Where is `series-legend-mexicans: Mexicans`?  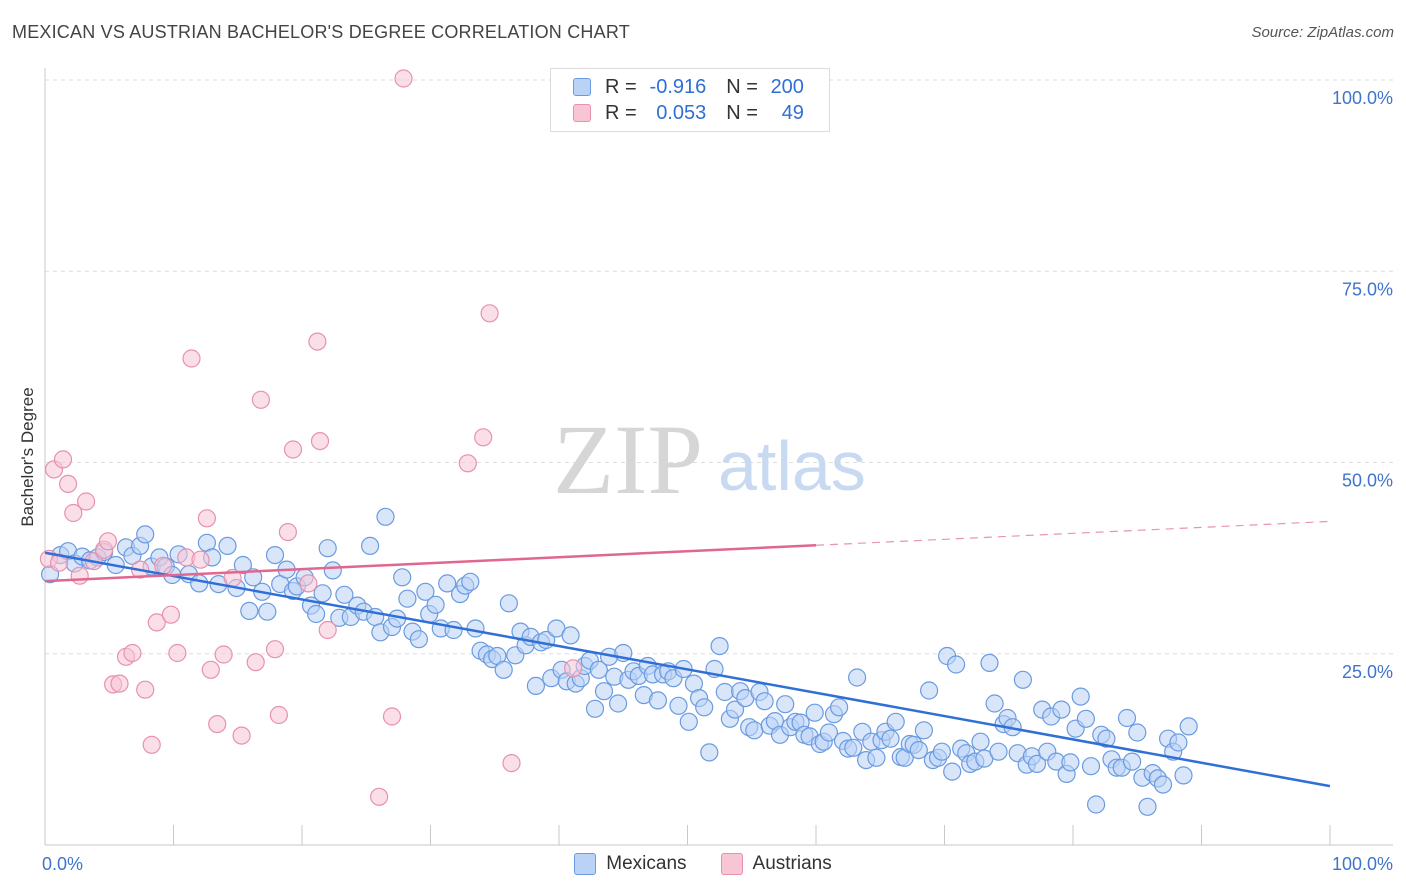 series-legend-mexicans: Mexicans is located at coordinates (630, 864).